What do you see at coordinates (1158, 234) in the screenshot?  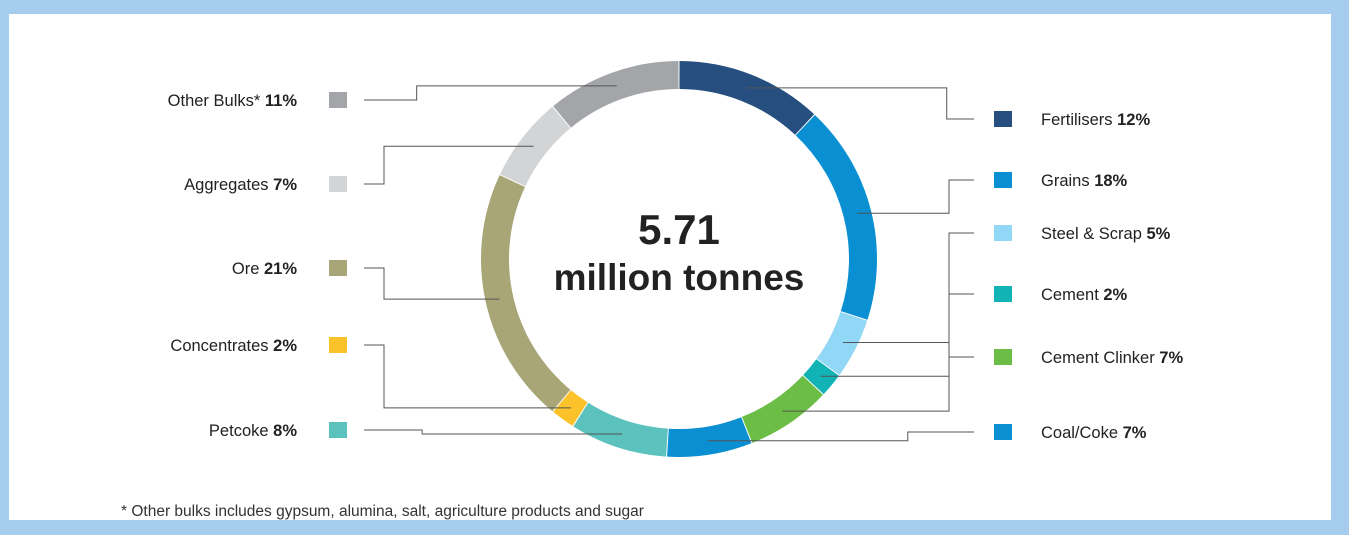 I see `legend-value-steel-scrap: 5%` at bounding box center [1158, 234].